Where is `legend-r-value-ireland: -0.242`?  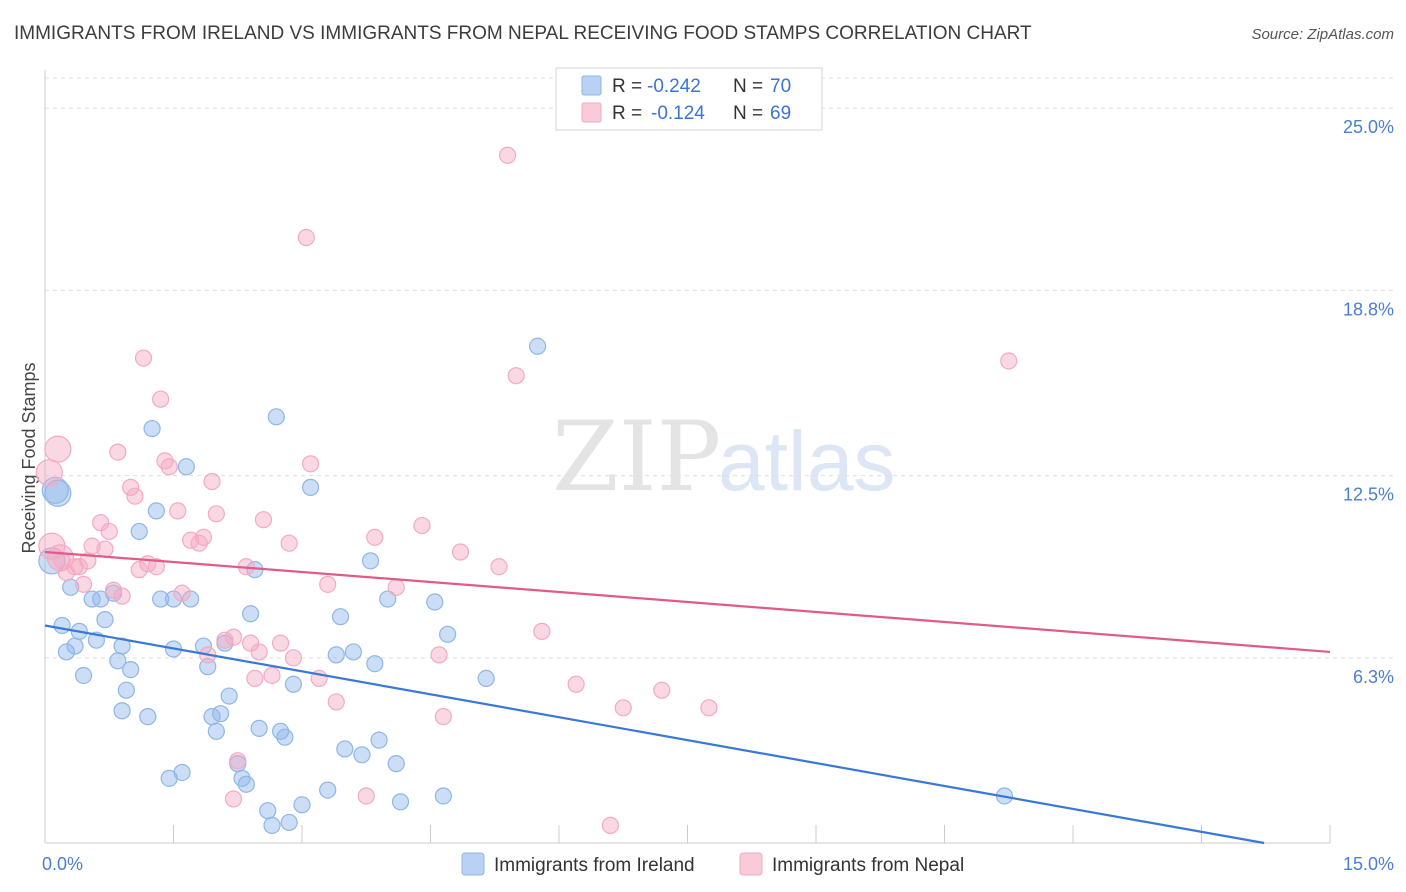 legend-r-value-ireland: -0.242 is located at coordinates (674, 86).